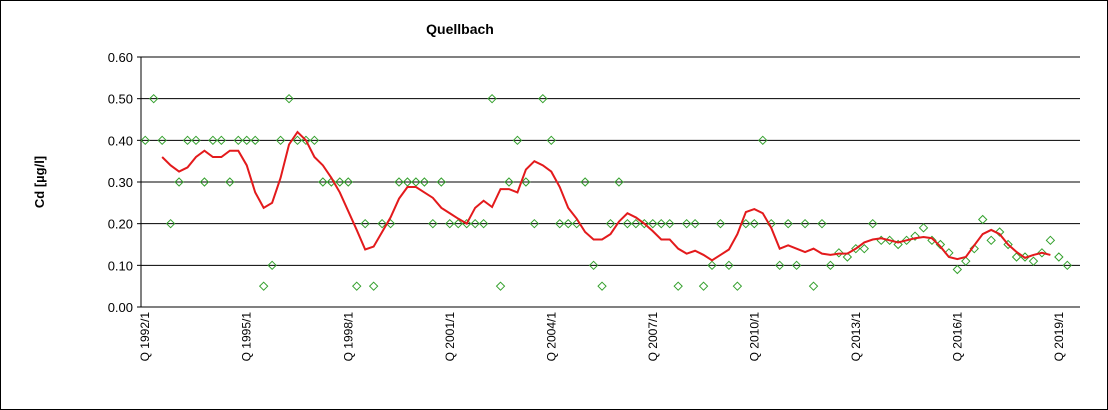 This screenshot has width=1108, height=410. Describe the element at coordinates (120, 182) in the screenshot. I see `y-tick-label: 0.30` at that location.